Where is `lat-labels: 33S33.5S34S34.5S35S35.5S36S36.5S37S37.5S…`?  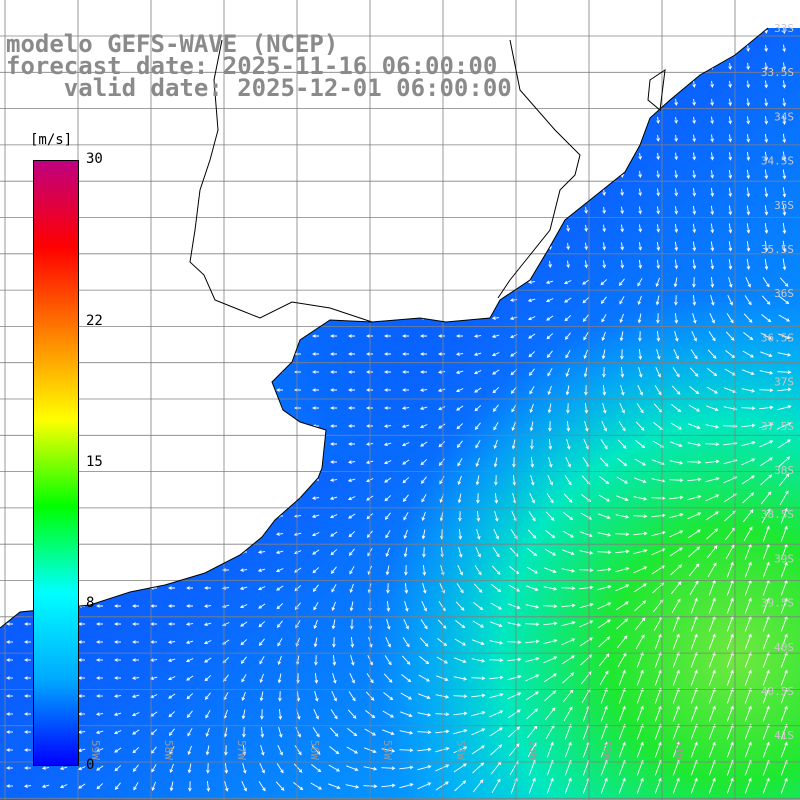 lat-labels: 33S33.5S34S34.5S35S35.5S36S36.5S37S37.5S… is located at coordinates (777, 382).